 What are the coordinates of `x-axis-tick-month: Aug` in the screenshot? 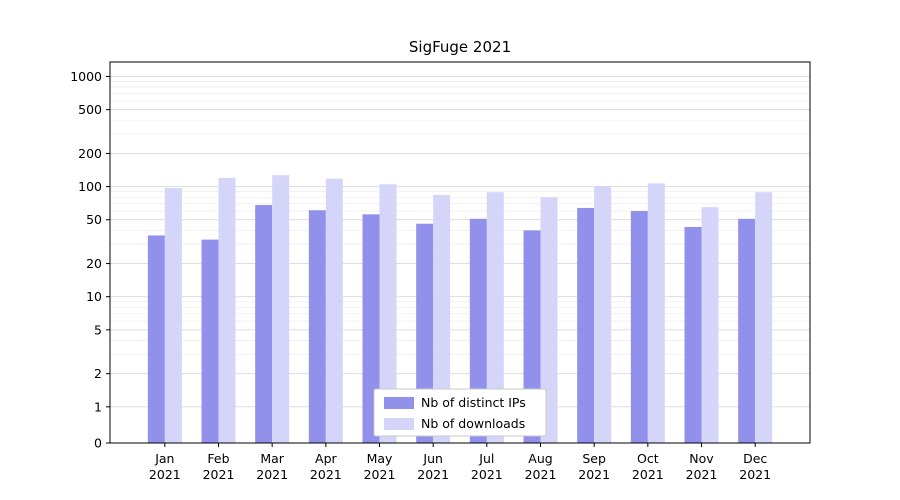 It's located at (540, 458).